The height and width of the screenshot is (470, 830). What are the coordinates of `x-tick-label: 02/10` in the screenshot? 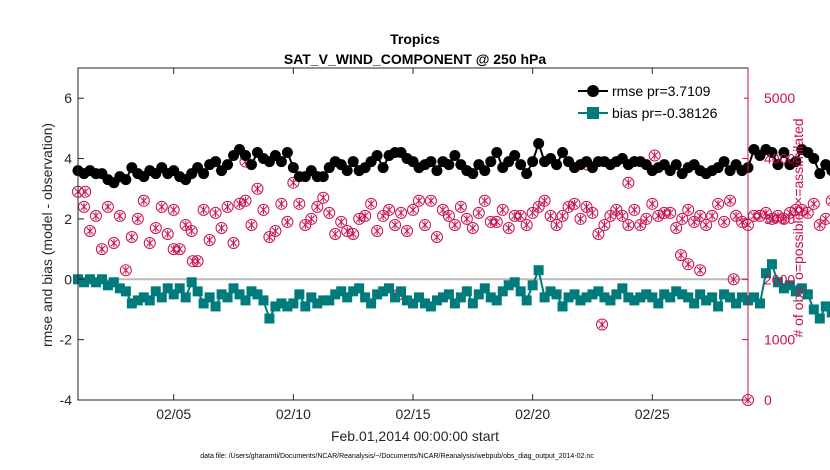 It's located at (293, 414).